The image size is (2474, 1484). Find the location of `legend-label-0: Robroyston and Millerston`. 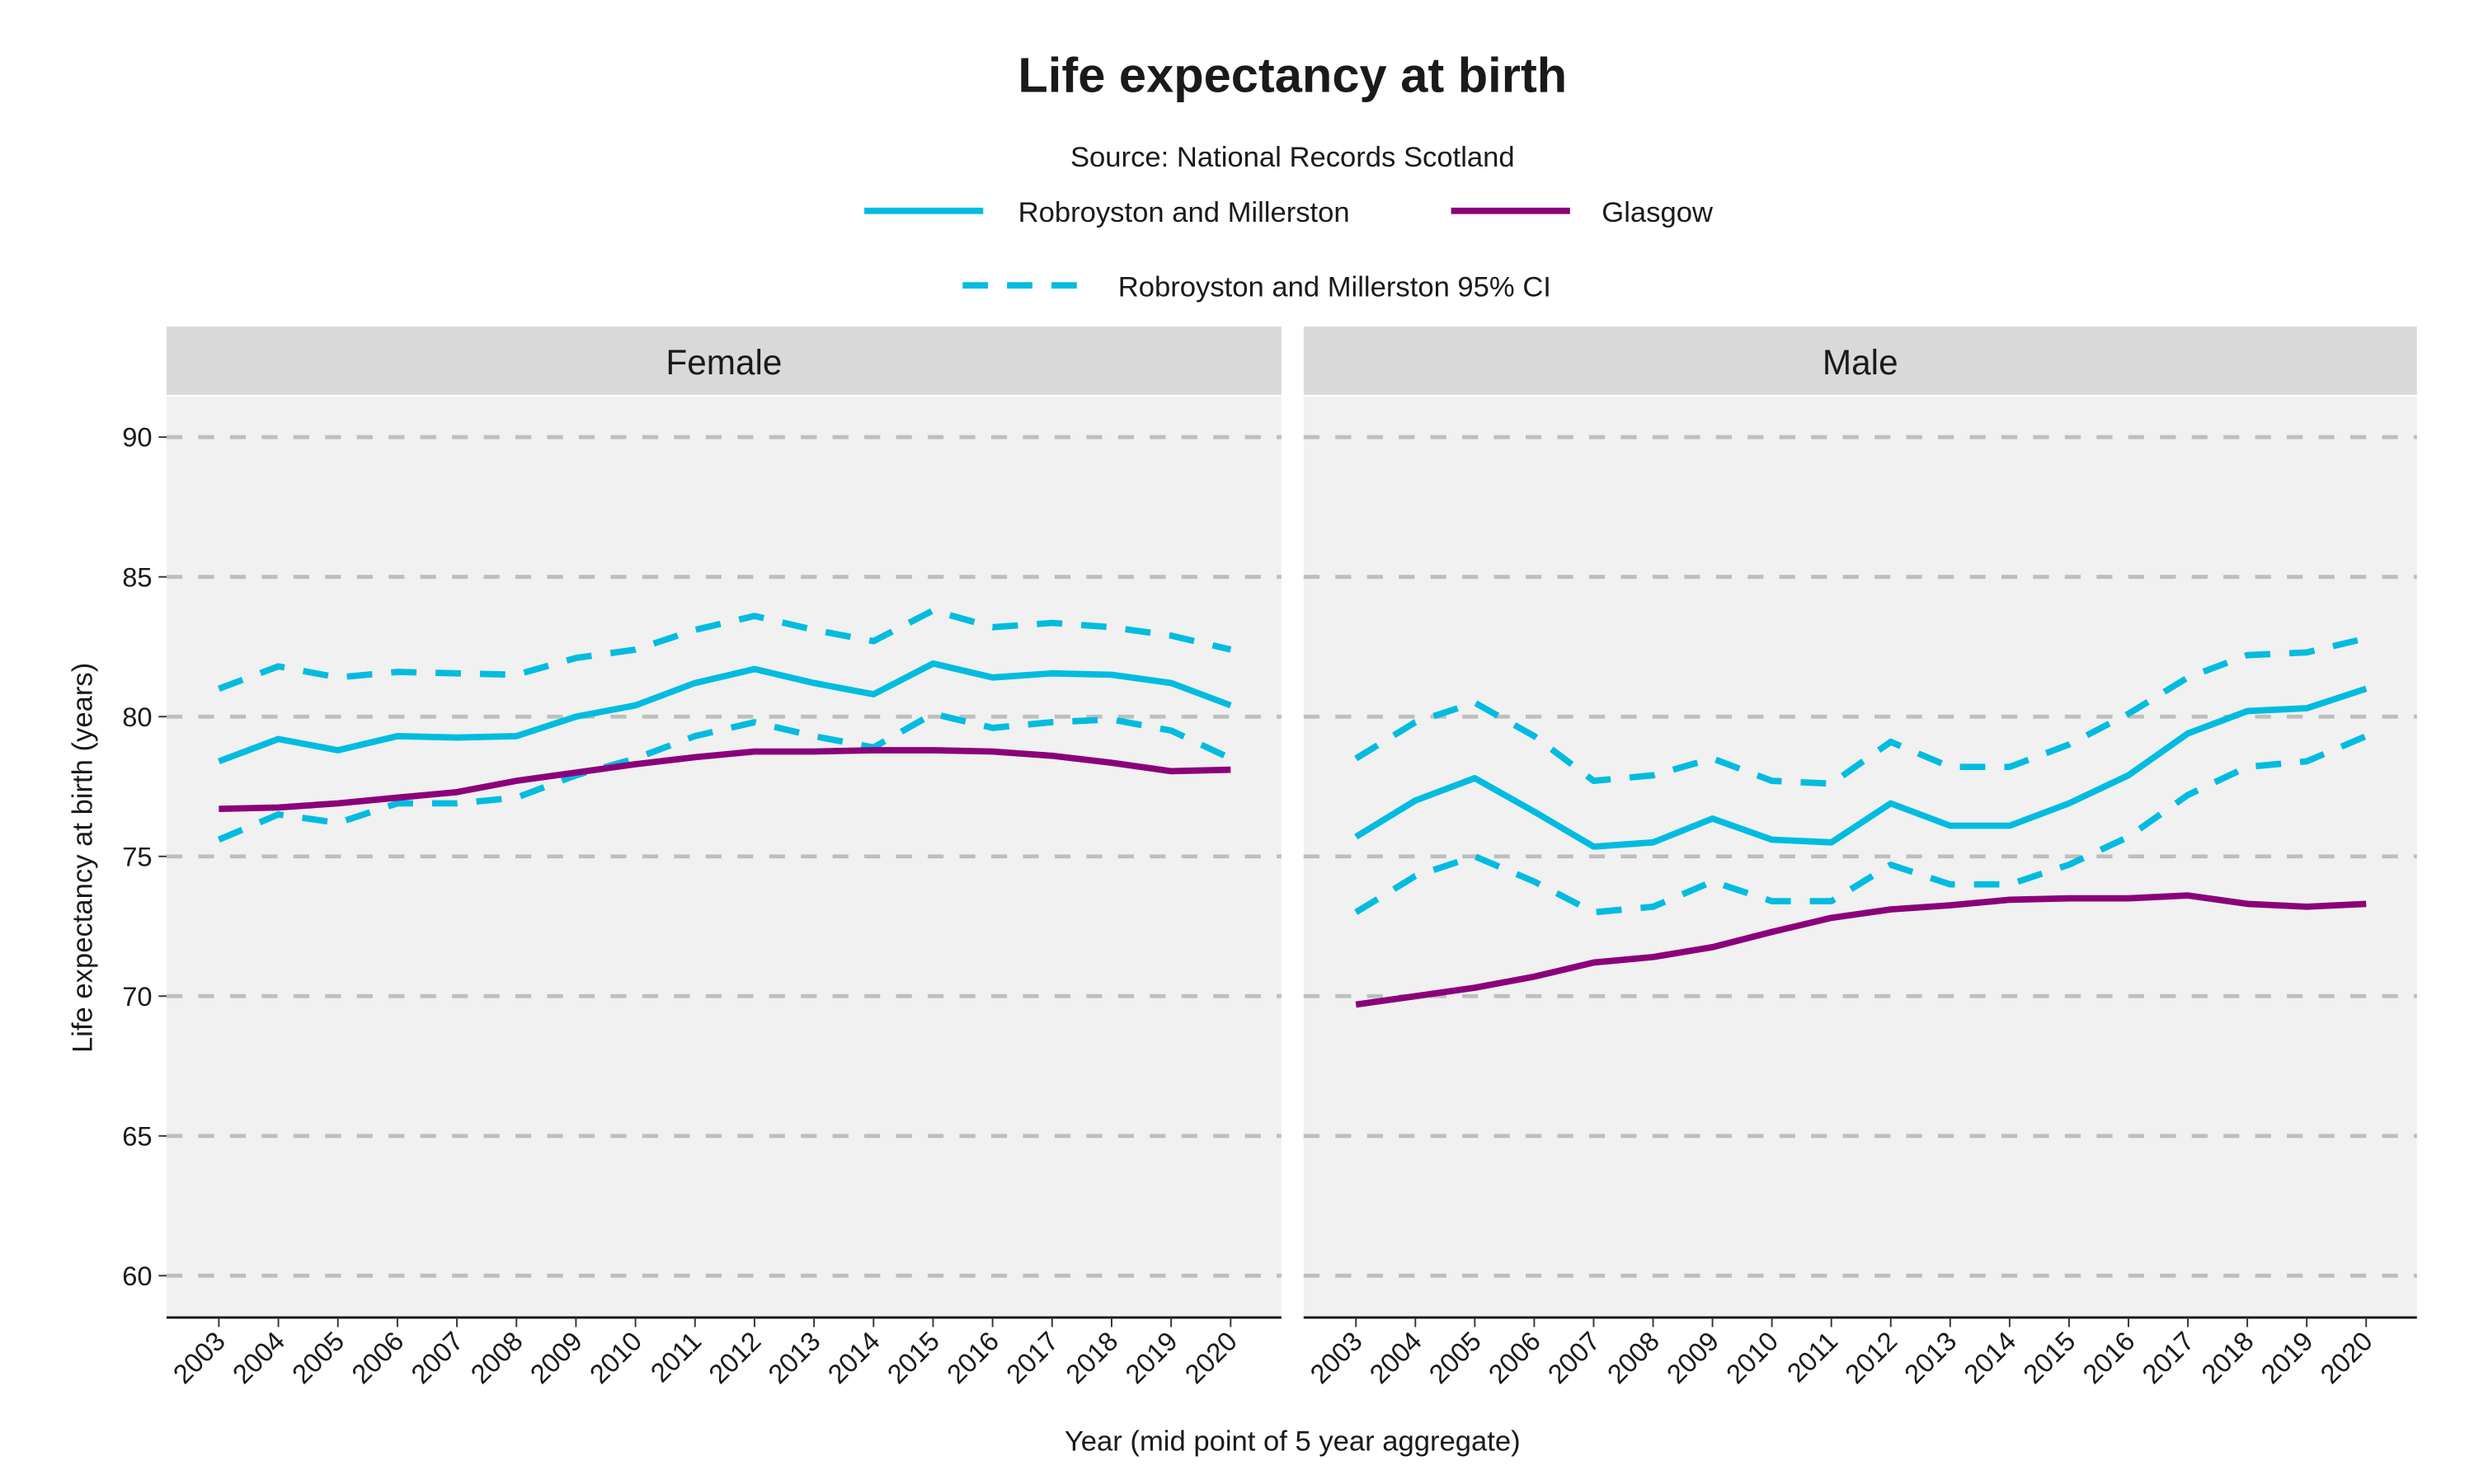

legend-label-0: Robroyston and Millerston is located at coordinates (1184, 212).